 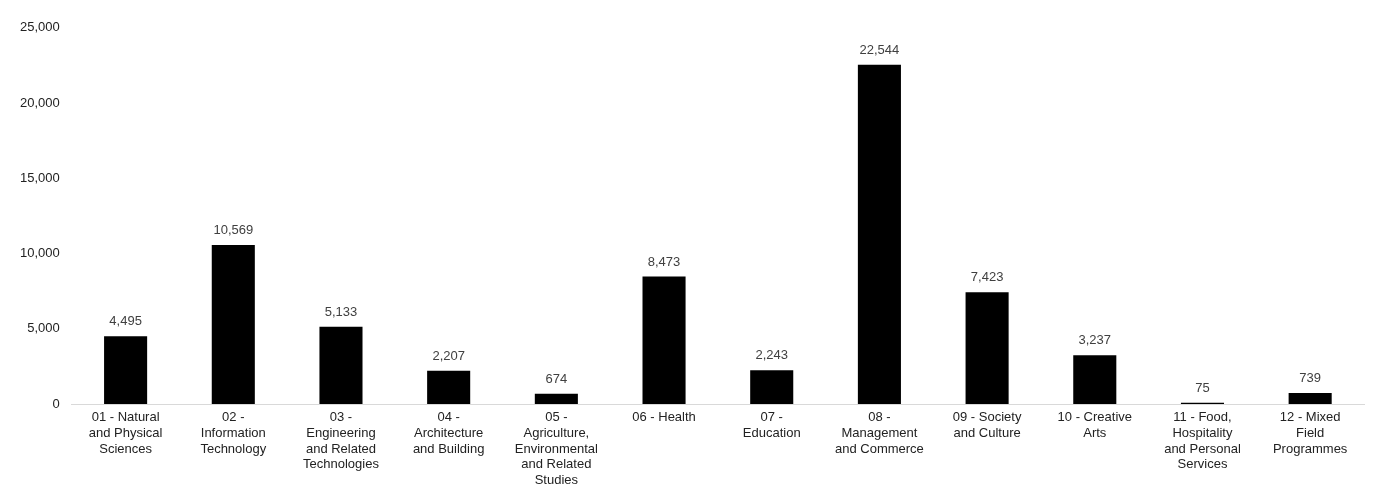 What do you see at coordinates (664, 261) in the screenshot?
I see `data-label: 8,473` at bounding box center [664, 261].